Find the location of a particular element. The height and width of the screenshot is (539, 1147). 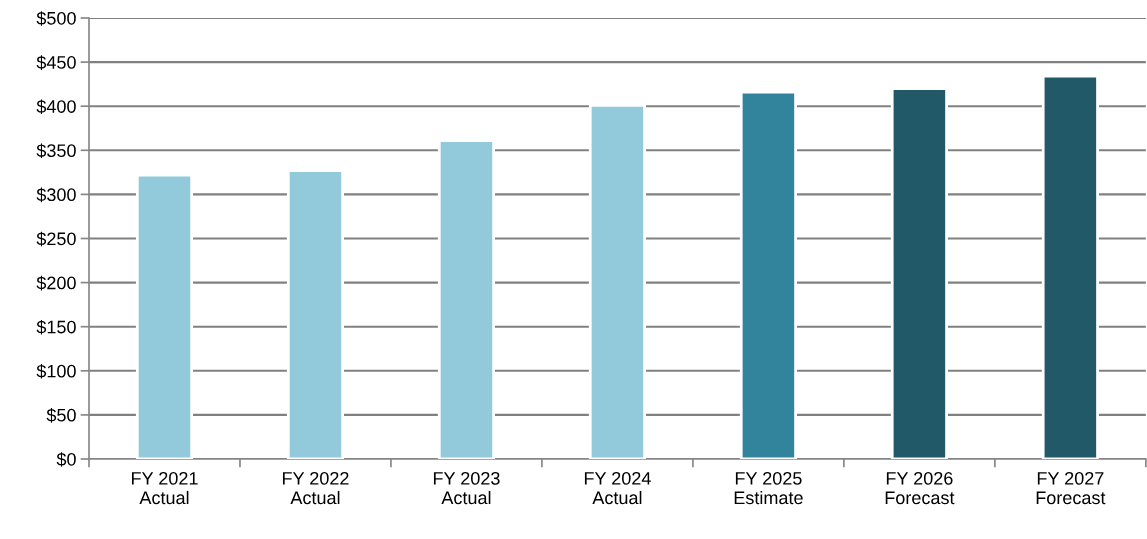

y-tick-label: $50 is located at coordinates (61, 415).